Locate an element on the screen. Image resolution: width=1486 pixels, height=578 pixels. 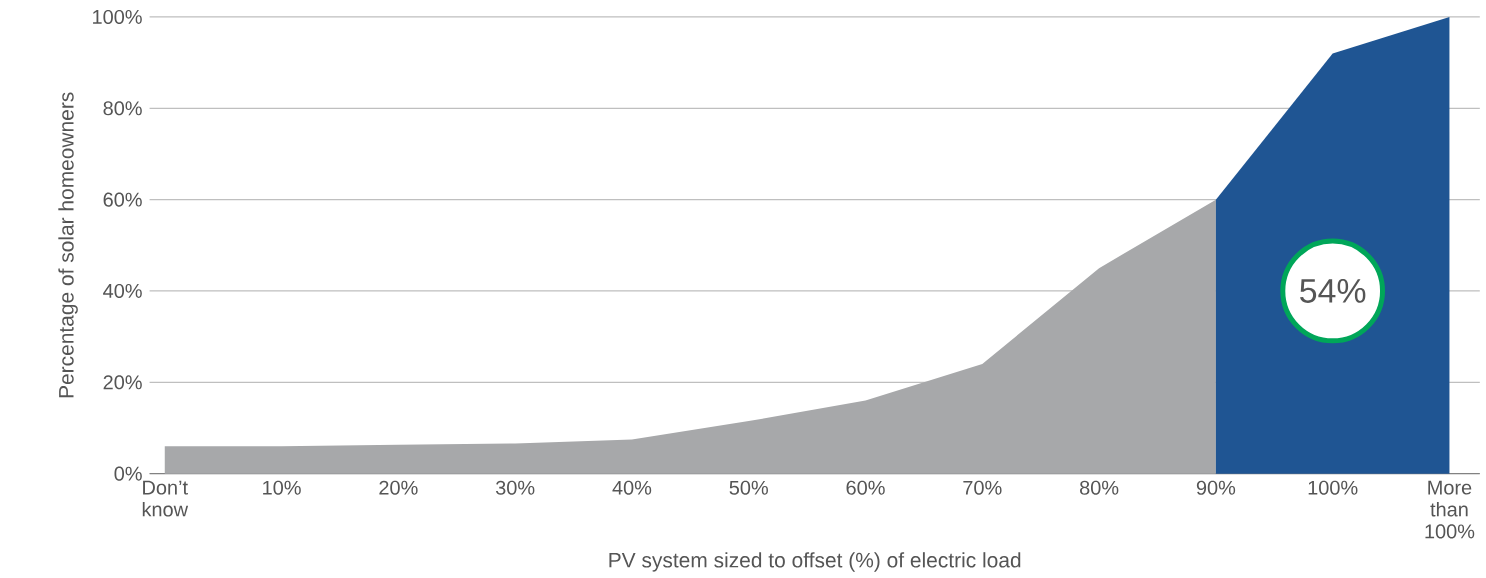
annotation: 54% is located at coordinates (1333, 290).